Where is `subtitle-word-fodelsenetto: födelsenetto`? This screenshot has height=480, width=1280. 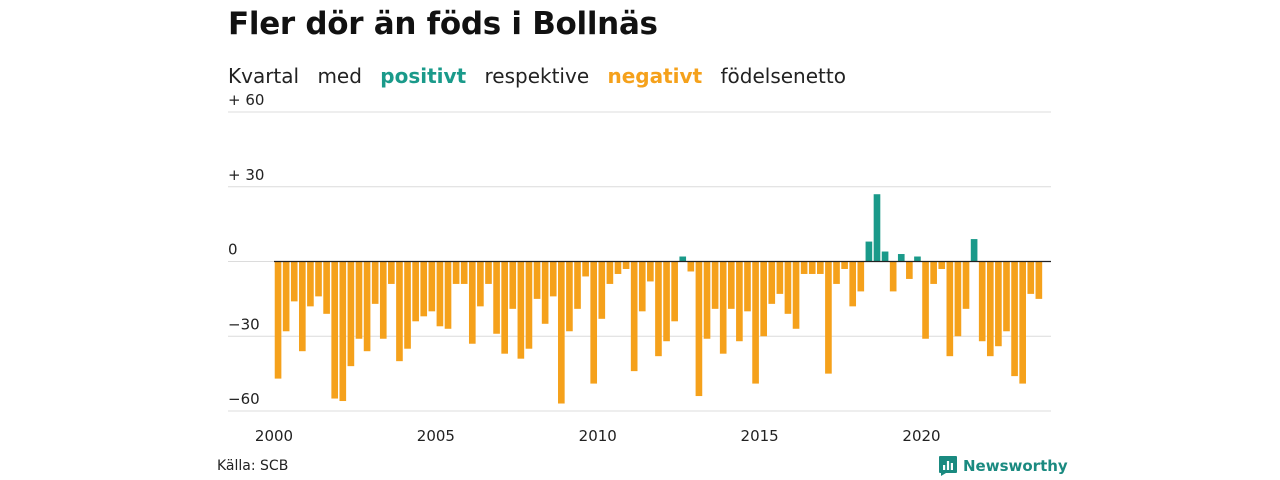
subtitle-word-fodelsenetto: födelsenetto is located at coordinates (783, 76).